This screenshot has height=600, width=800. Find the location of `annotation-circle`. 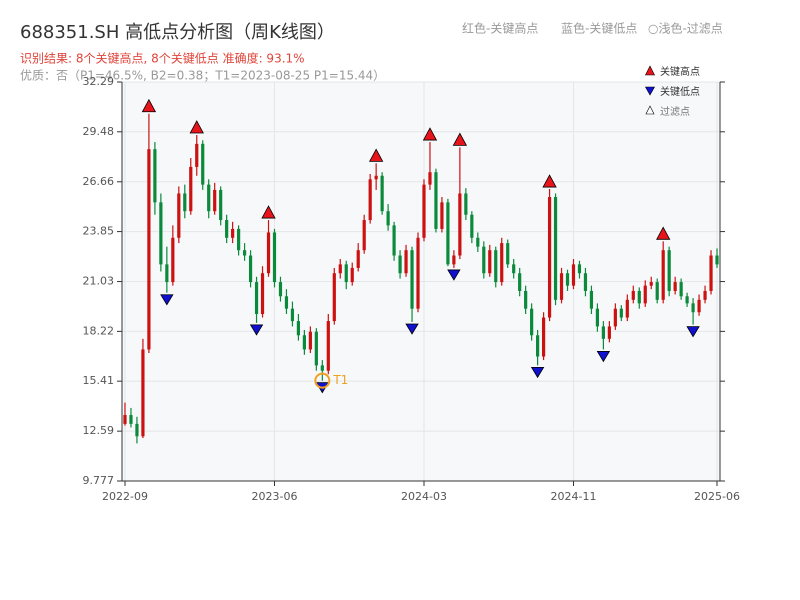

annotation-circle is located at coordinates (322, 380).